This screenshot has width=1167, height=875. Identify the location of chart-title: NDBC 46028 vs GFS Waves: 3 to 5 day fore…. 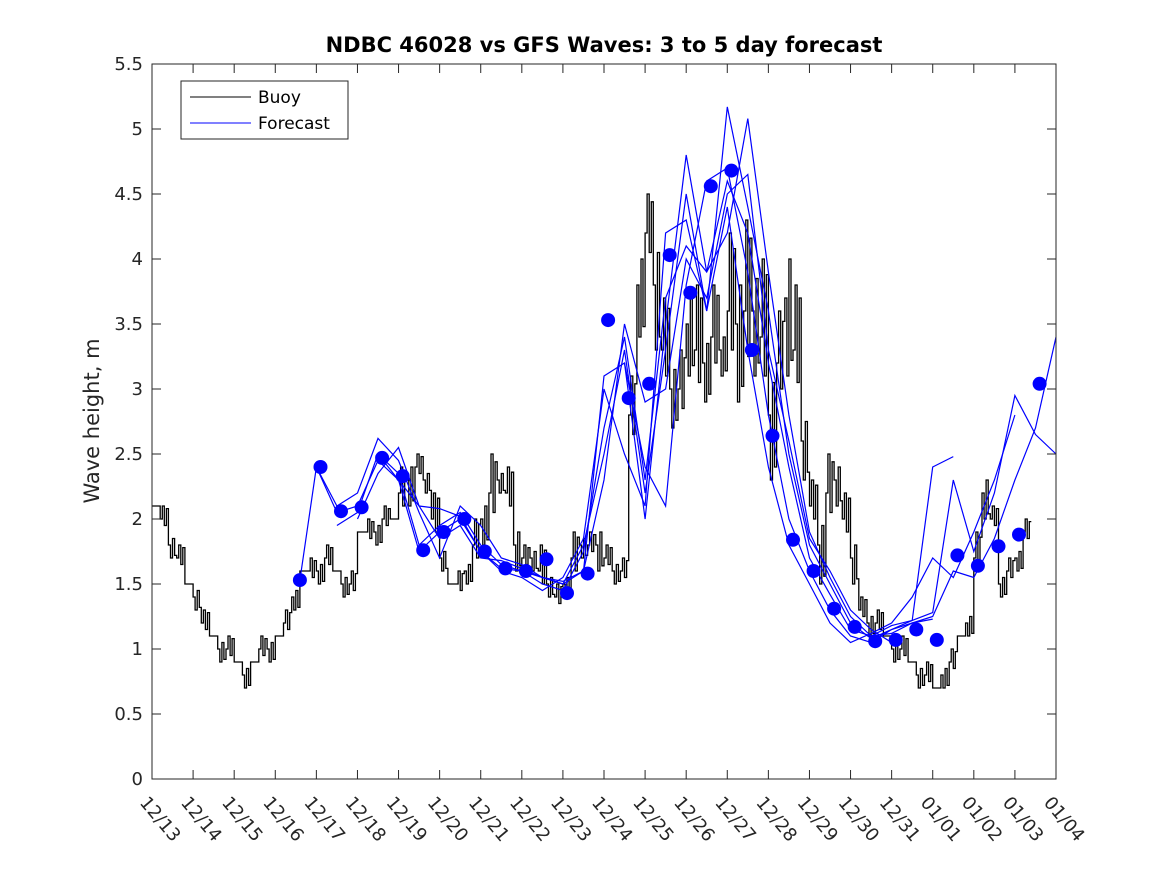
(604, 45).